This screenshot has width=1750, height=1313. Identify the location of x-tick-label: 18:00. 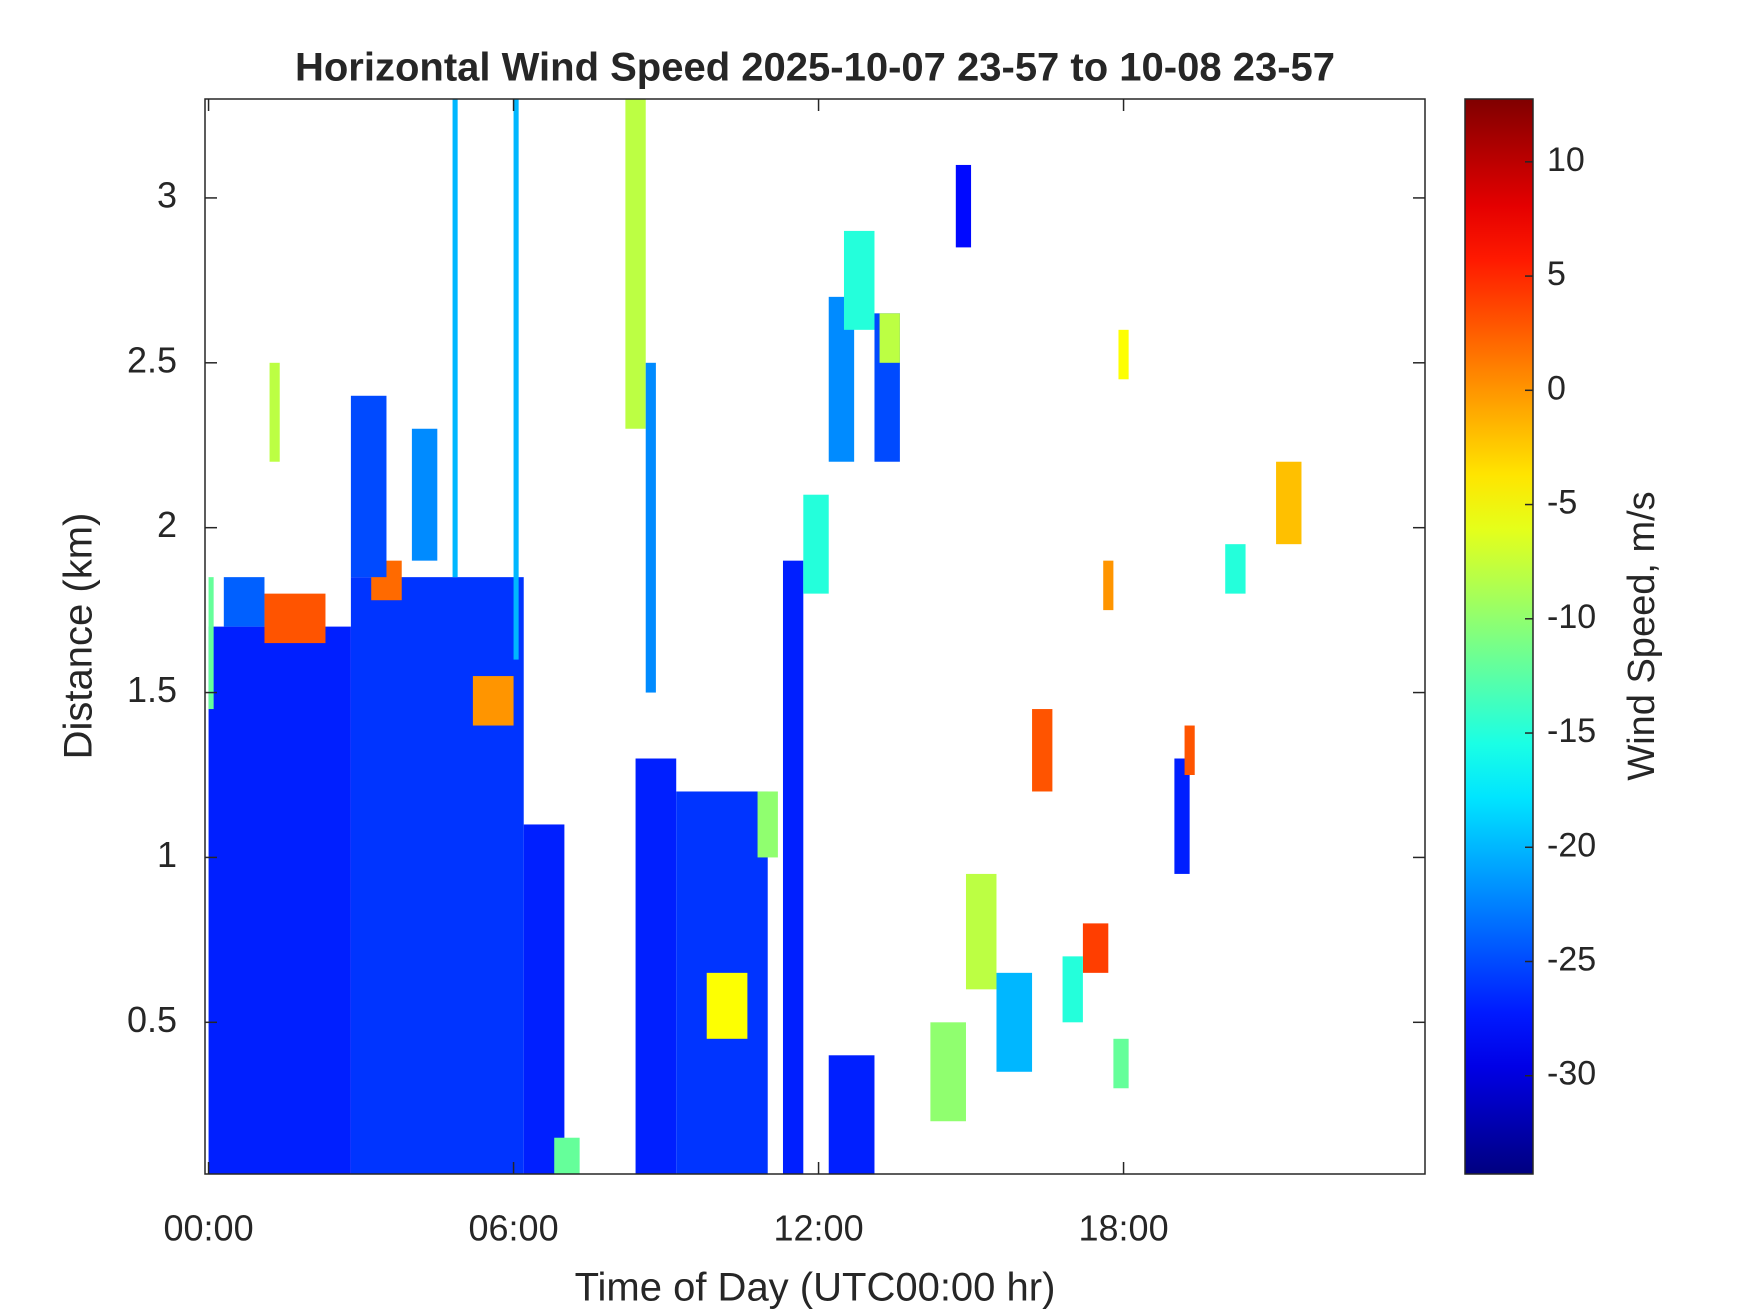
(1124, 1228).